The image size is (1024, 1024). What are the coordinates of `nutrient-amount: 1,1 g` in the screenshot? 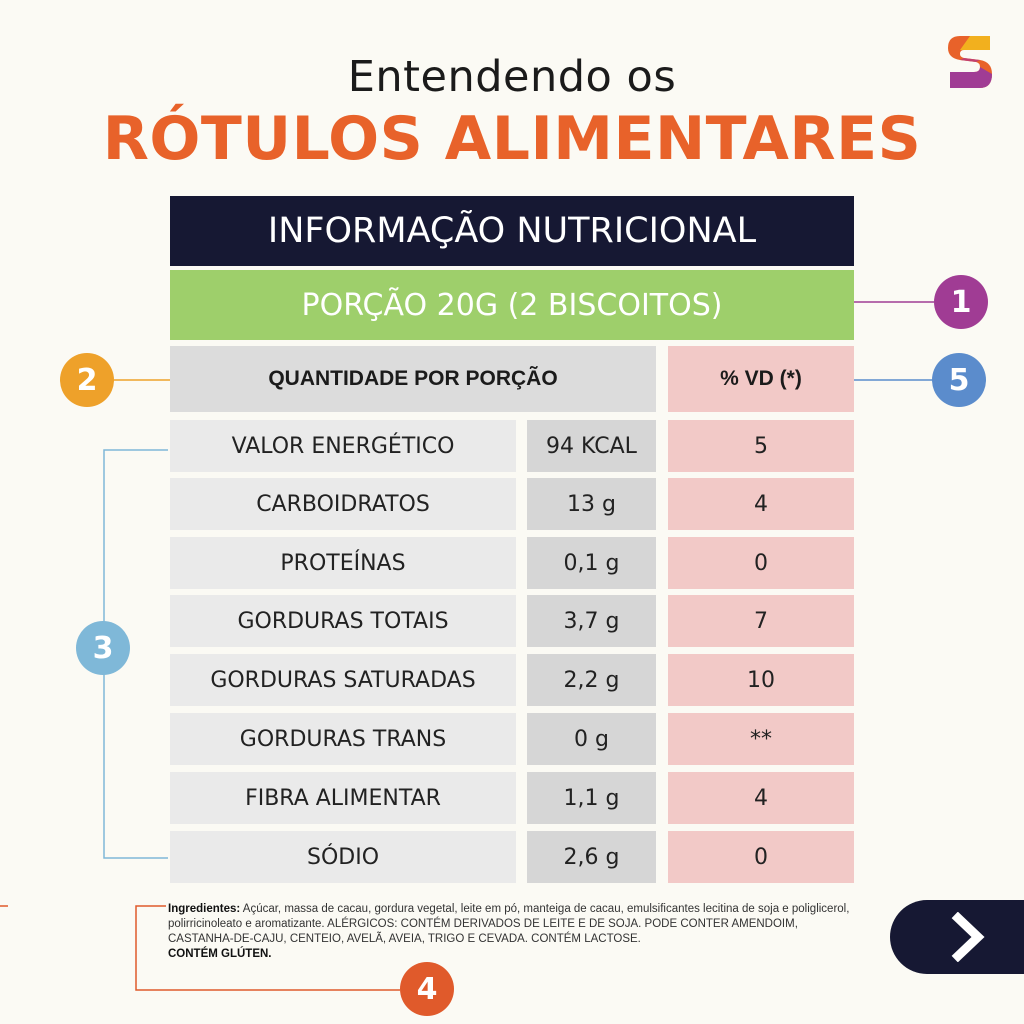 It's located at (591, 798).